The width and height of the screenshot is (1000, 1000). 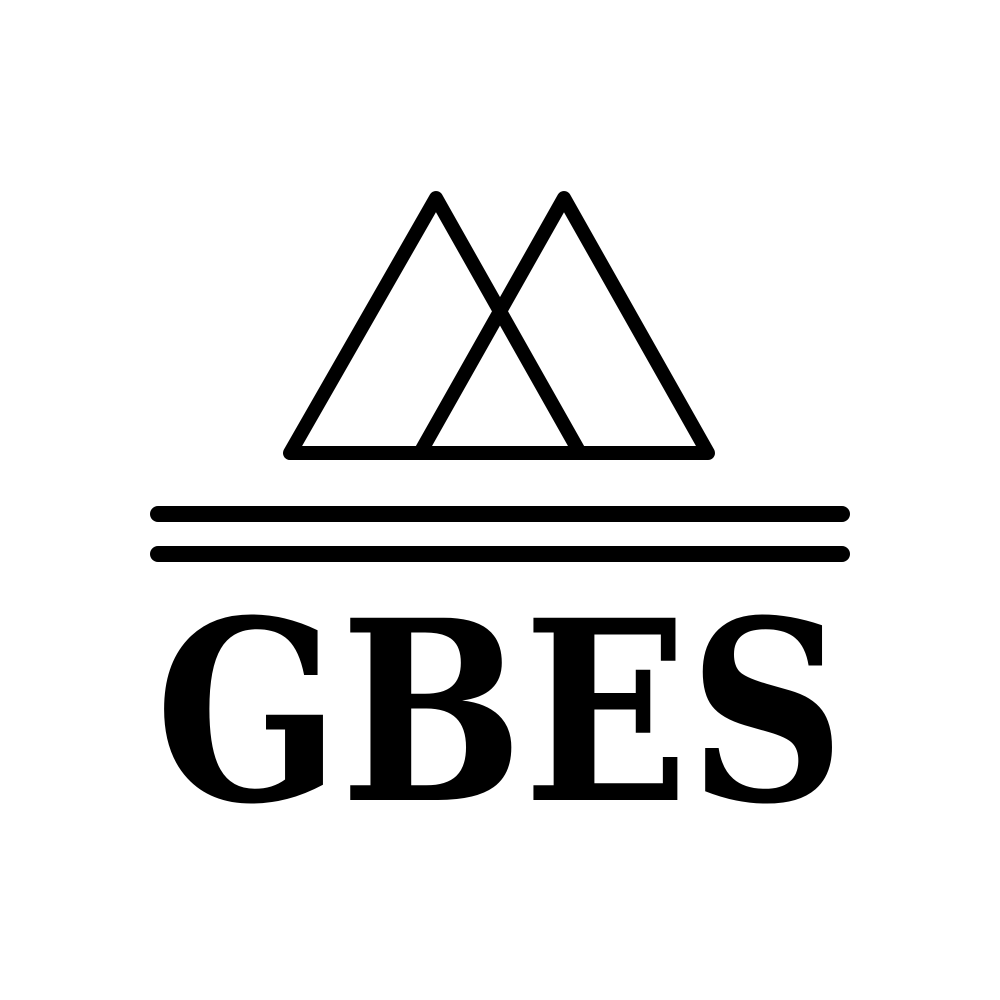 I want to click on double-rule, so click(x=500, y=534).